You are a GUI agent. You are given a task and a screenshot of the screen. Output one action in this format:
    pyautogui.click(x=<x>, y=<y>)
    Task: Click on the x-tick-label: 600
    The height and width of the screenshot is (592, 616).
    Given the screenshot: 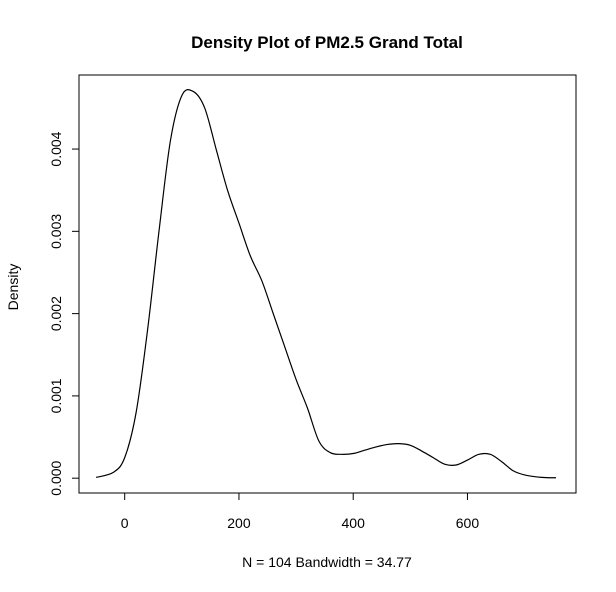 What is the action you would take?
    pyautogui.click(x=468, y=523)
    